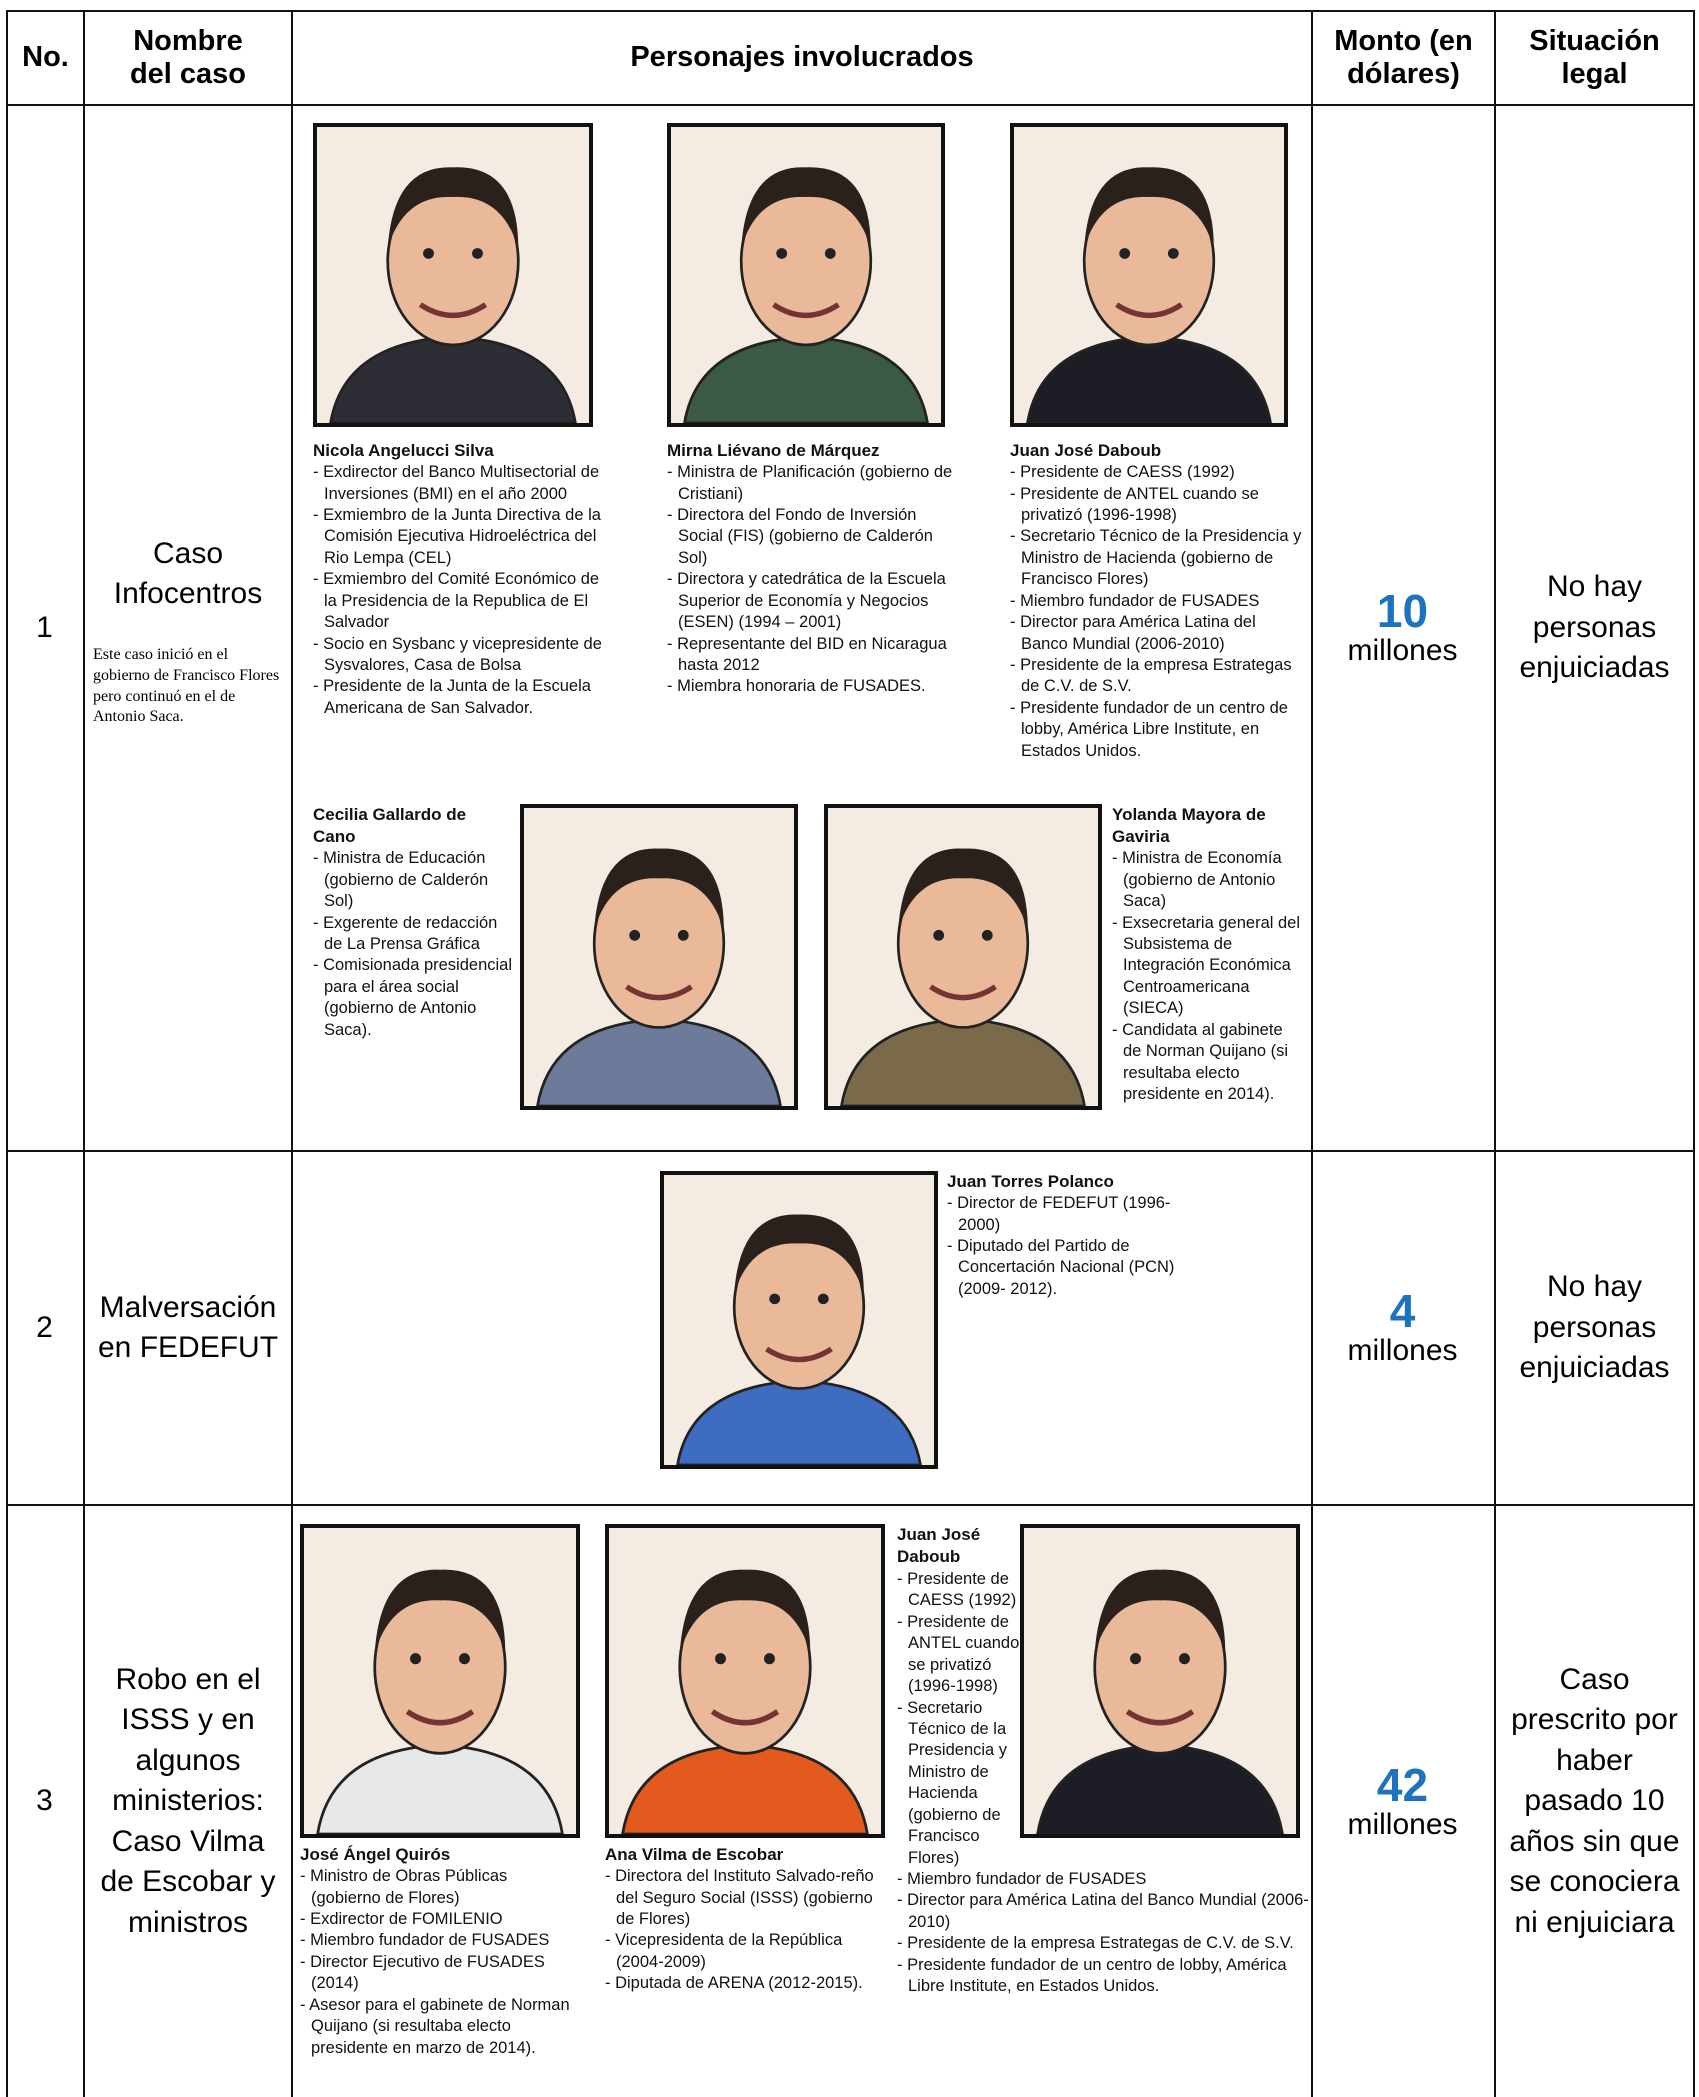 This screenshot has height=2097, width=1699. Describe the element at coordinates (44, 1801) in the screenshot. I see `case-number: 3` at that location.